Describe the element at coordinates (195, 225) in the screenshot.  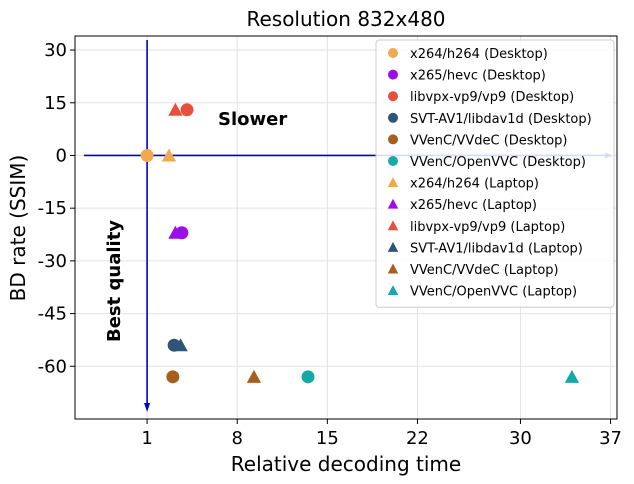
I see `annotations: Slower Best quality` at that location.